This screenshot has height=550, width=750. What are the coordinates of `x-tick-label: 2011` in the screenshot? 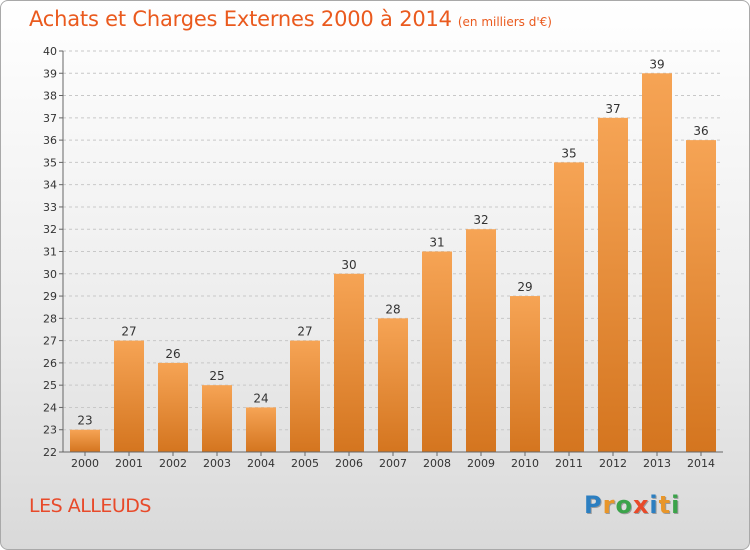 It's located at (569, 463).